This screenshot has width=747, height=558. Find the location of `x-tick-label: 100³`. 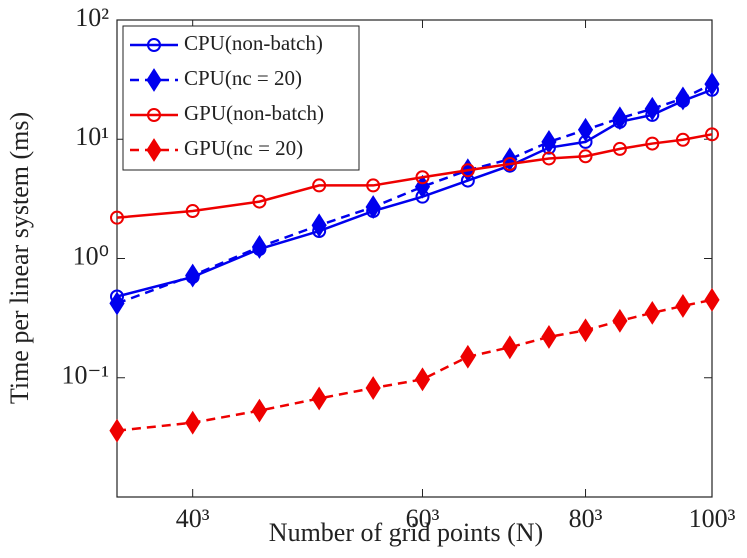

x-tick-label: 100³ is located at coordinates (712, 518).